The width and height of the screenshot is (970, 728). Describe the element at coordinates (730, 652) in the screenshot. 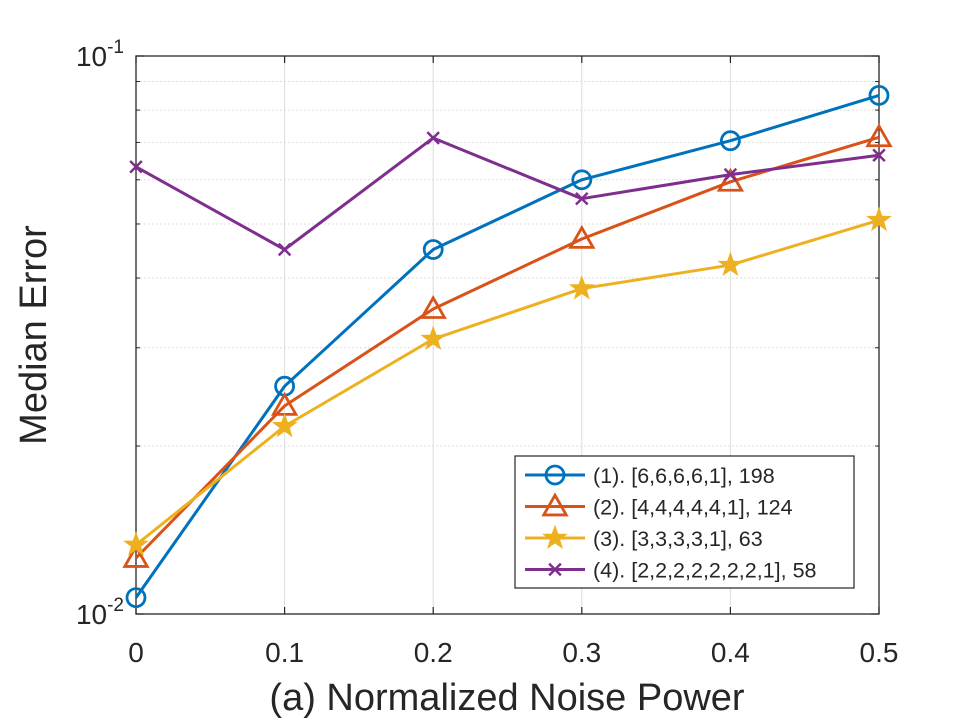

I see `x-tick-label: 0.4` at that location.